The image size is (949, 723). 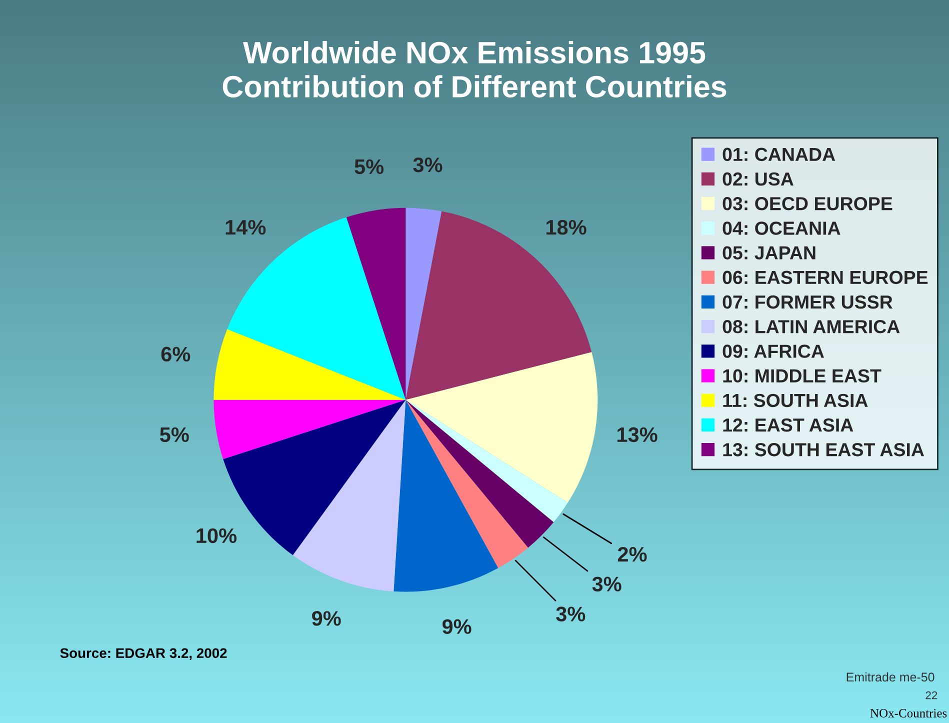 What do you see at coordinates (788, 425) in the screenshot?
I see `legend-label: 12: EAST ASIA` at bounding box center [788, 425].